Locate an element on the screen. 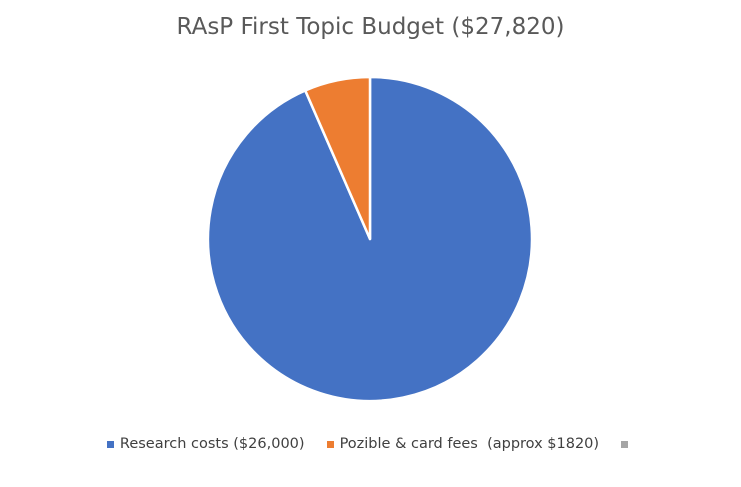 The image size is (741, 487). legend-label-1: Pozible & card fees (approx $1820) is located at coordinates (469, 444).